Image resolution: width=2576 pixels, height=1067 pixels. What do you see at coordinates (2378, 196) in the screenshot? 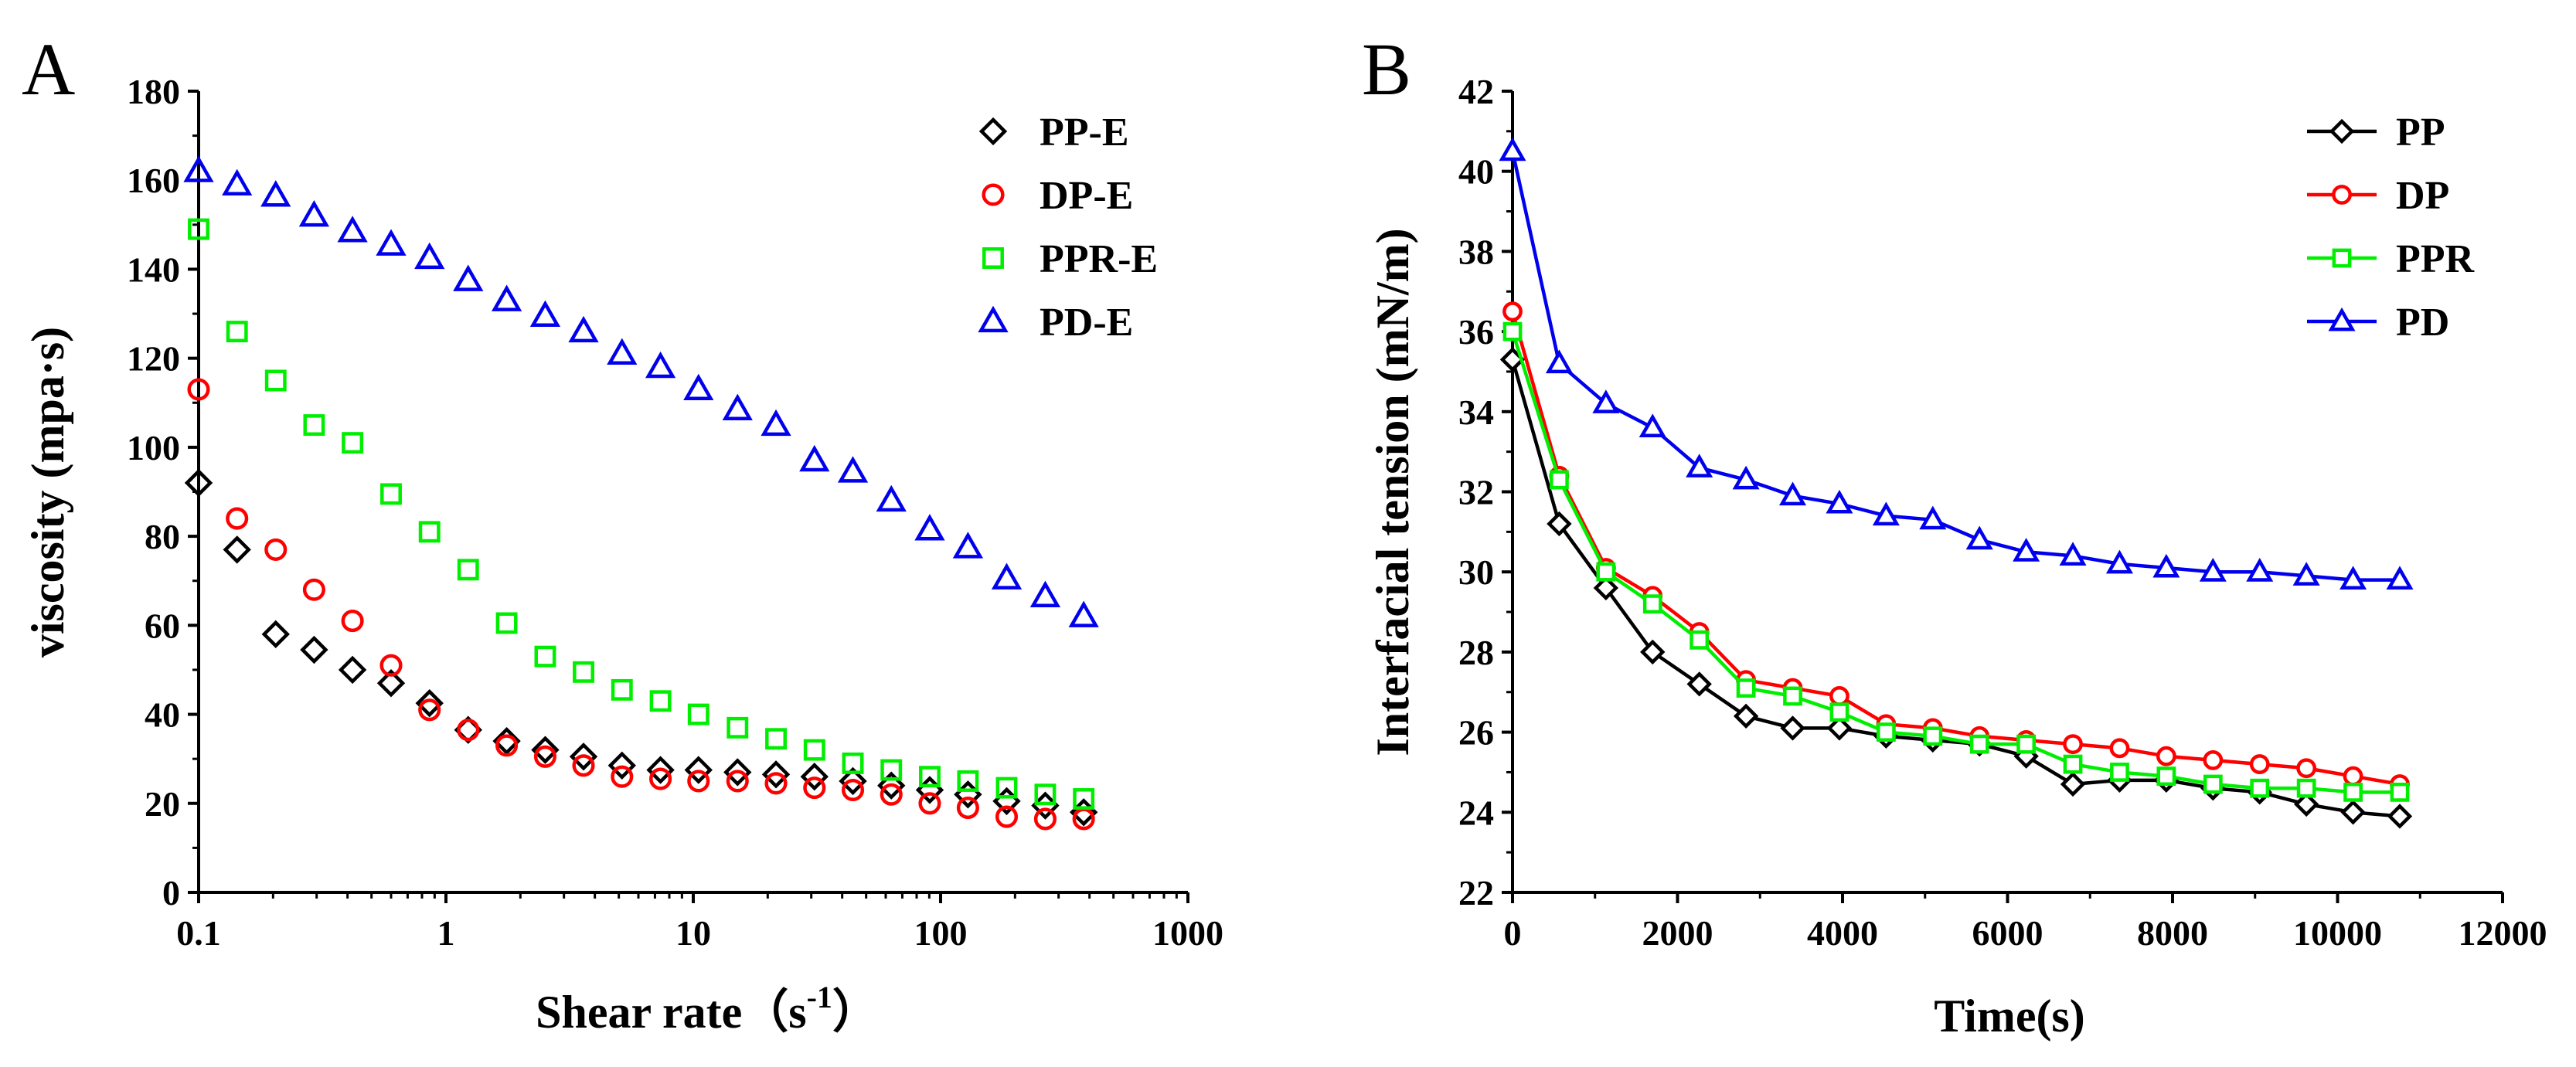
I see `legend-entry-dp: DP` at bounding box center [2378, 196].